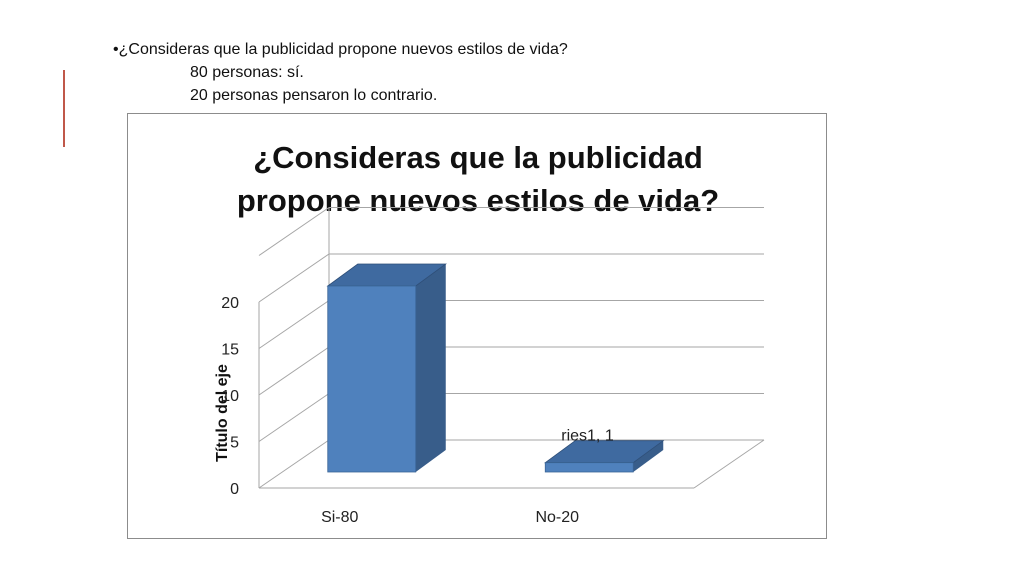 This screenshot has width=1024, height=576. I want to click on y-tick-label-10: 10, so click(230, 396).